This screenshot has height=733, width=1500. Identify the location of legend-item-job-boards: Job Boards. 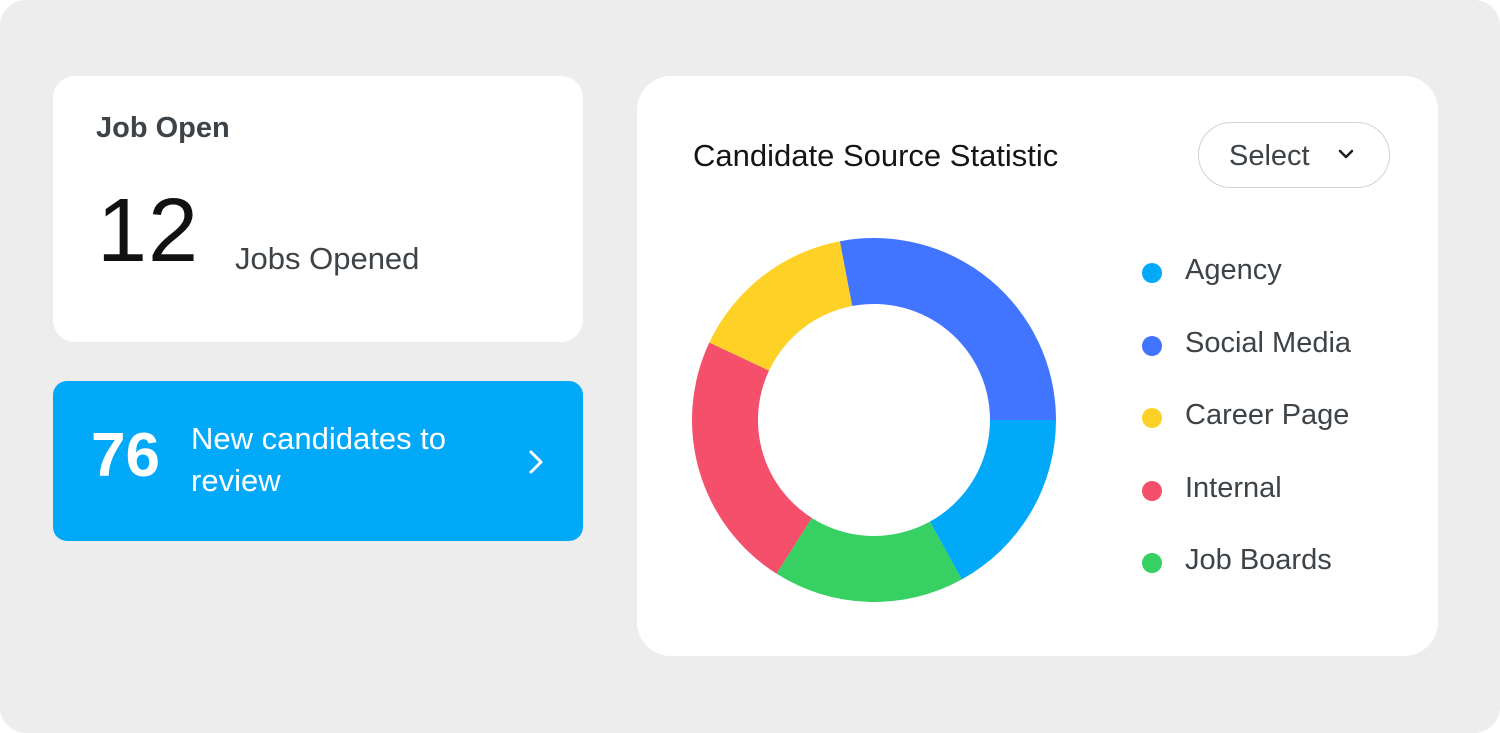
(1272, 564).